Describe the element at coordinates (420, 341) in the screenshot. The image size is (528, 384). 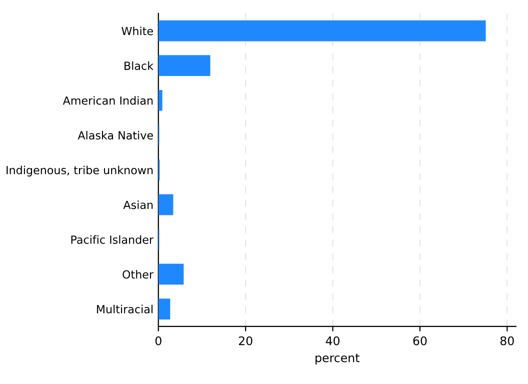
I see `x-tick-label: 60` at that location.